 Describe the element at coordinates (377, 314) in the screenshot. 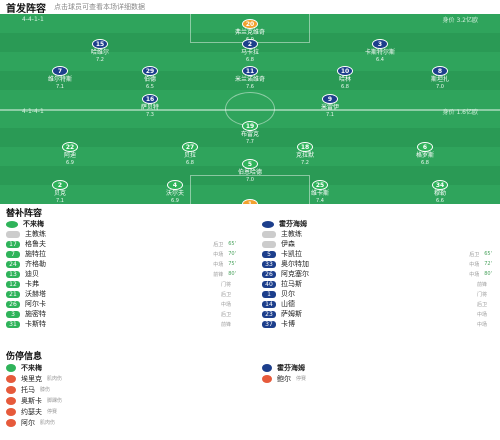

I see `sub-player-row: 23 萨姆斯 中场` at that location.